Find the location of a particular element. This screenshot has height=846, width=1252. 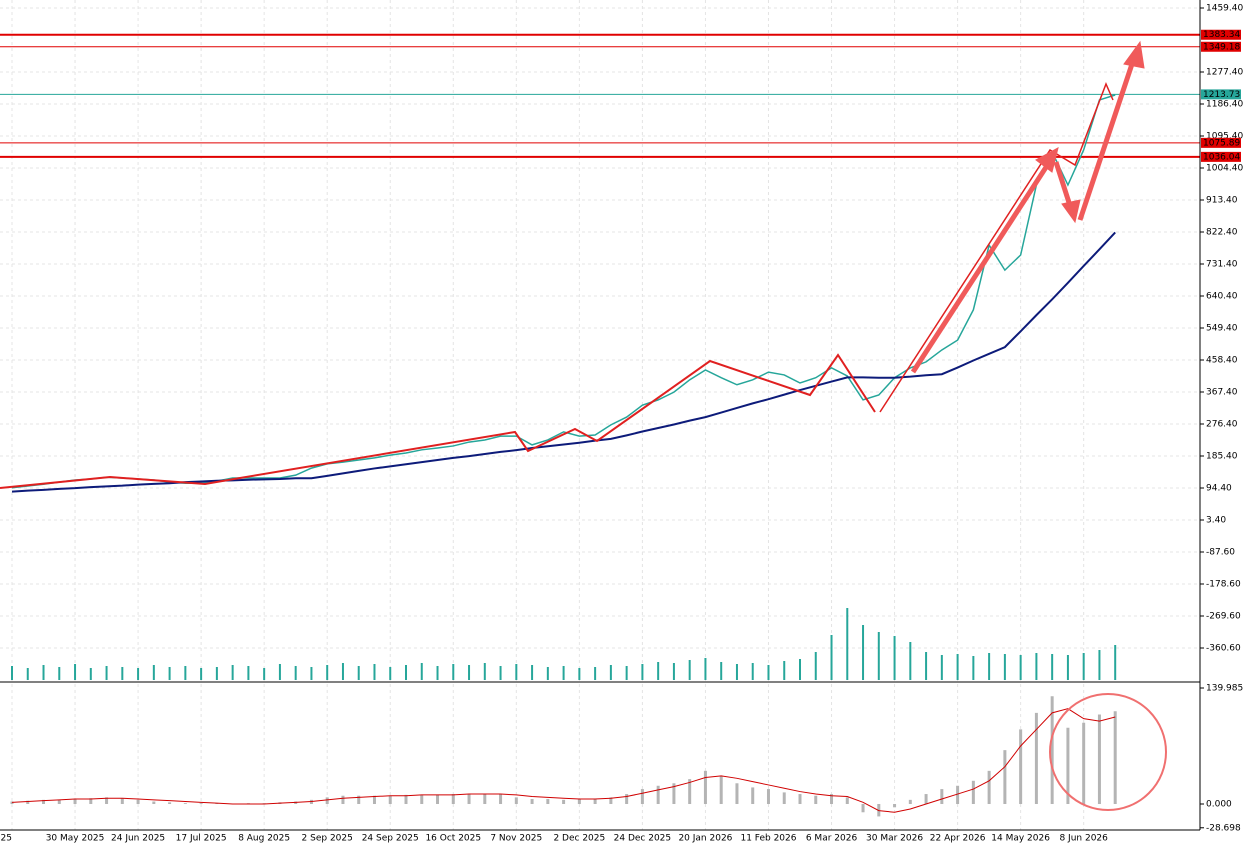

trend-line is located at coordinates (996, 247).